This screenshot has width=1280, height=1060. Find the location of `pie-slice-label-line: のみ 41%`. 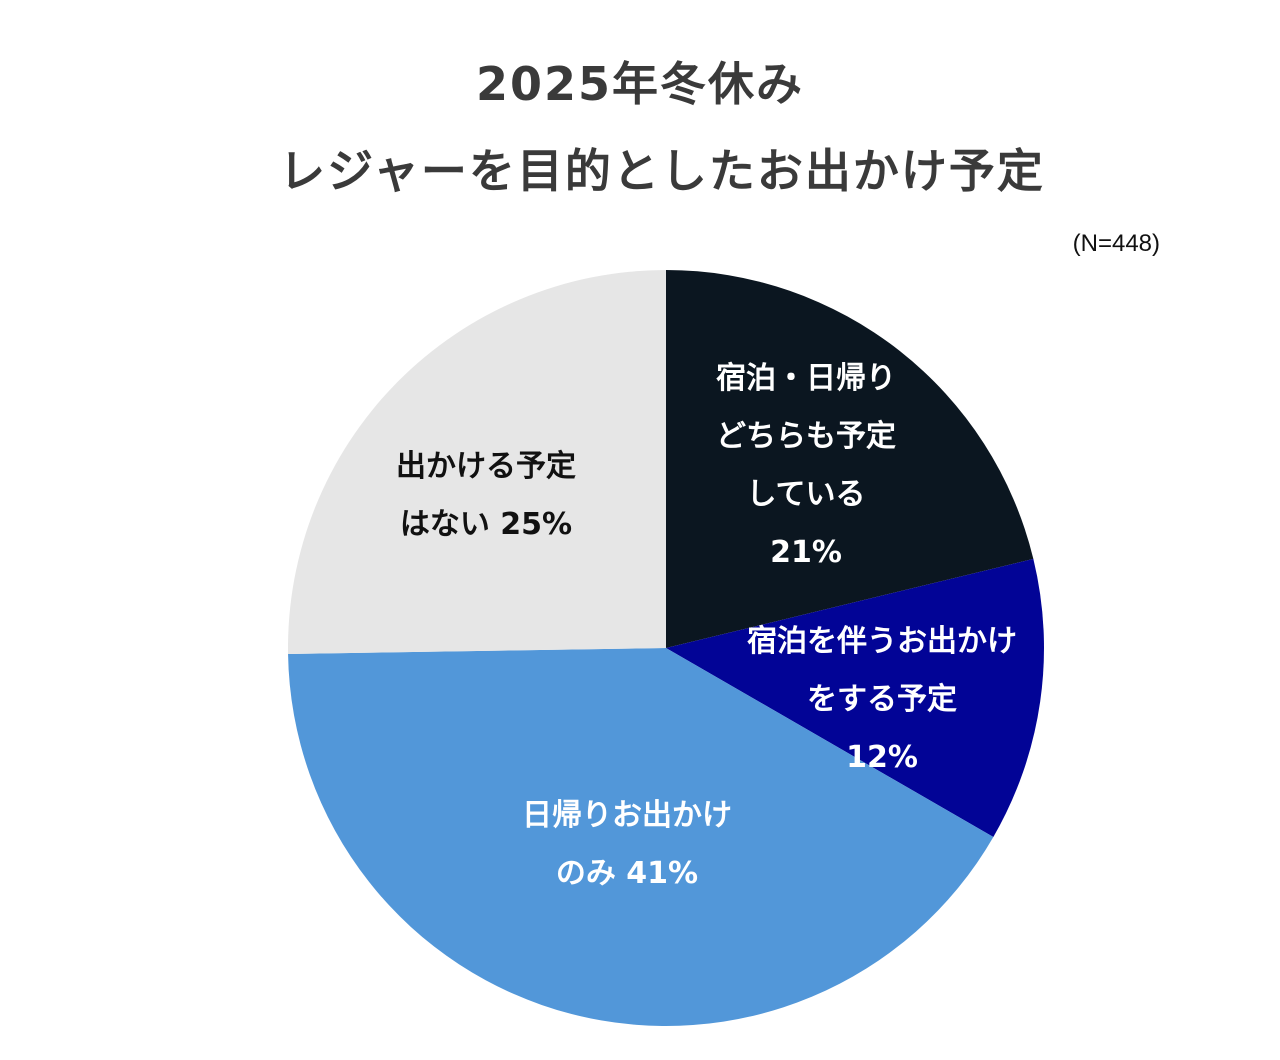

pie-slice-label-line: のみ 41% is located at coordinates (627, 873).